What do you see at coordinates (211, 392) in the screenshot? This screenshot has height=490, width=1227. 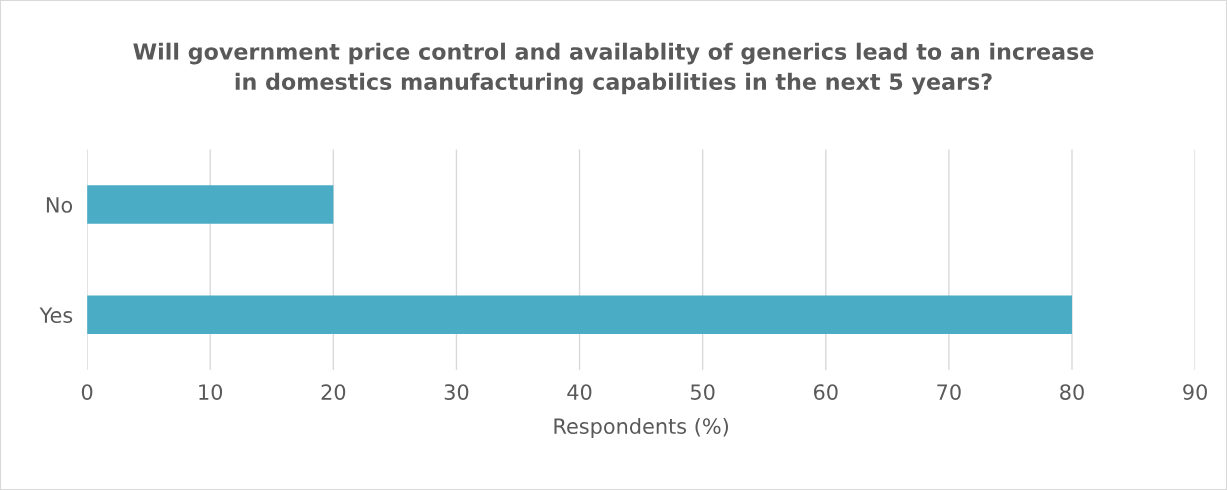 I see `x-tick-label: 10` at bounding box center [211, 392].